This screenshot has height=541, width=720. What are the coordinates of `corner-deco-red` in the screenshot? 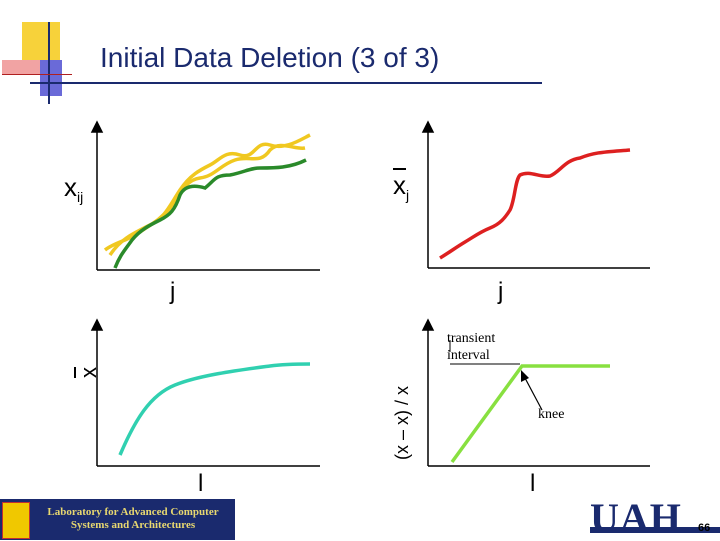 It's located at (25, 67).